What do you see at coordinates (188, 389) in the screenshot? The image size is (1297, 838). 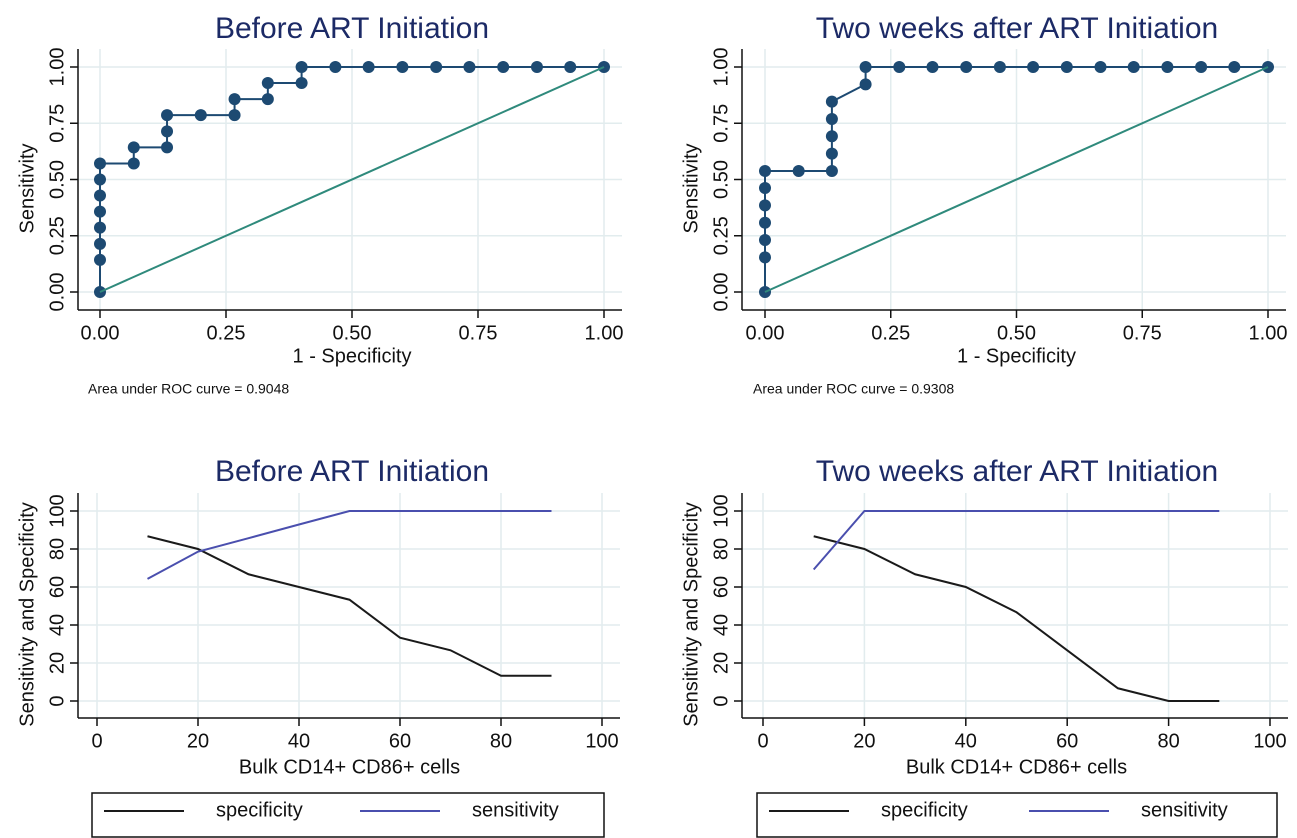 I see `annotation: Area under ROC curve = 0.9048` at bounding box center [188, 389].